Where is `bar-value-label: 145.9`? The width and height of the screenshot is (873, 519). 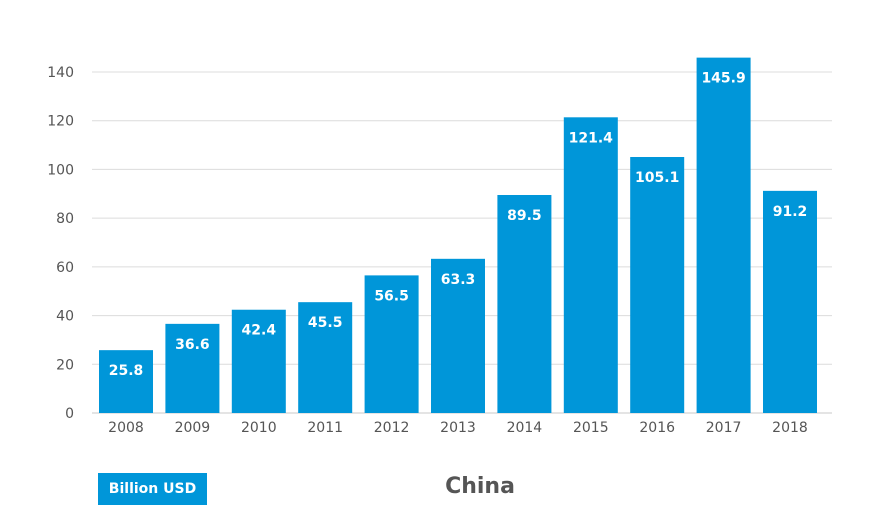
bar-value-label: 145.9 is located at coordinates (723, 79).